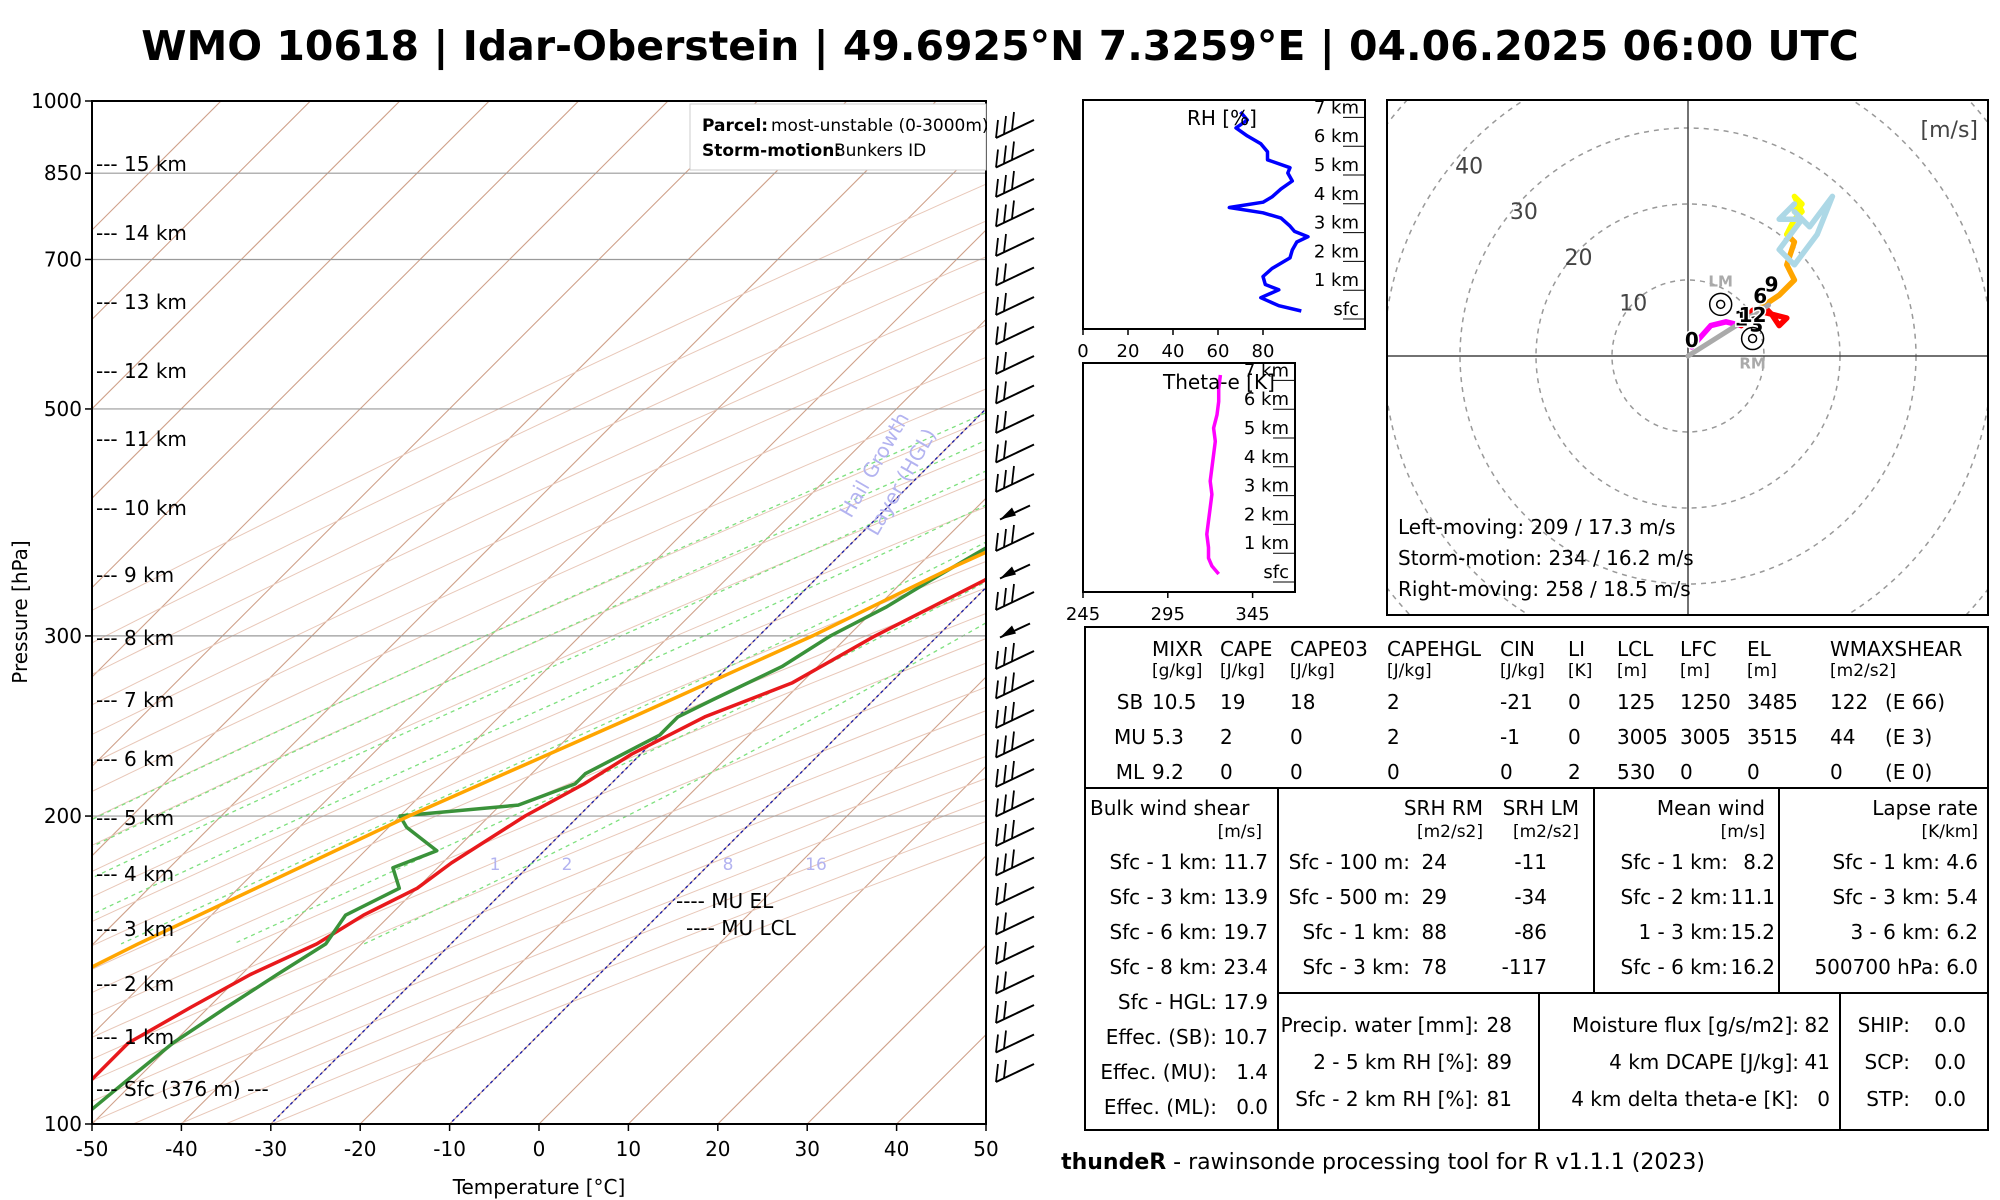 This screenshot has width=2000, height=1200. Describe the element at coordinates (1884, 1025) in the screenshot. I see `composite-key: SHIP:` at that location.